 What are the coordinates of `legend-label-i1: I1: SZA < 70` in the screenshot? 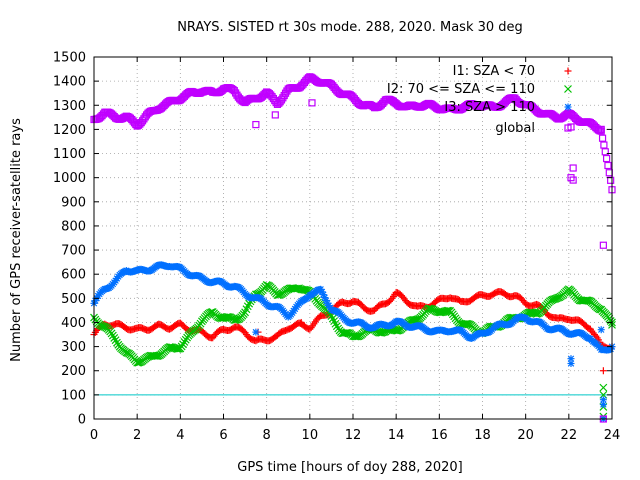 It's located at (494, 71).